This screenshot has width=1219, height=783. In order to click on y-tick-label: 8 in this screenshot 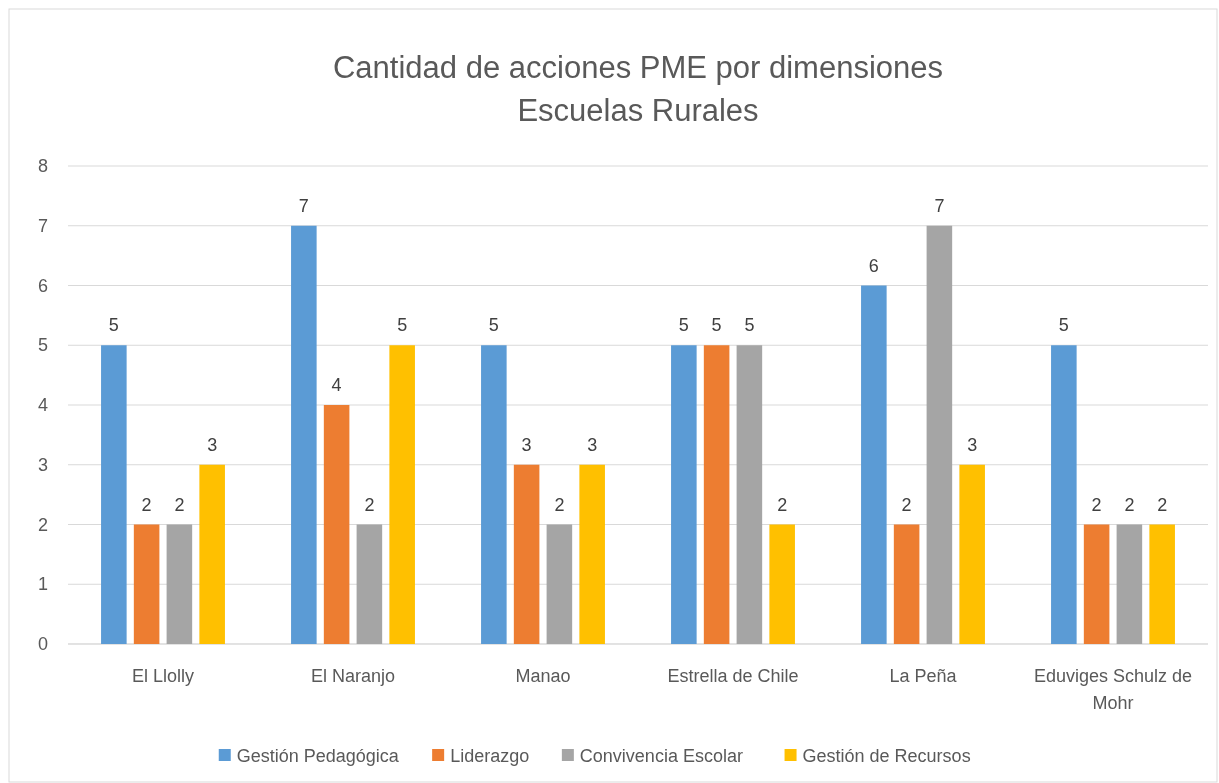, I will do `click(43, 166)`.